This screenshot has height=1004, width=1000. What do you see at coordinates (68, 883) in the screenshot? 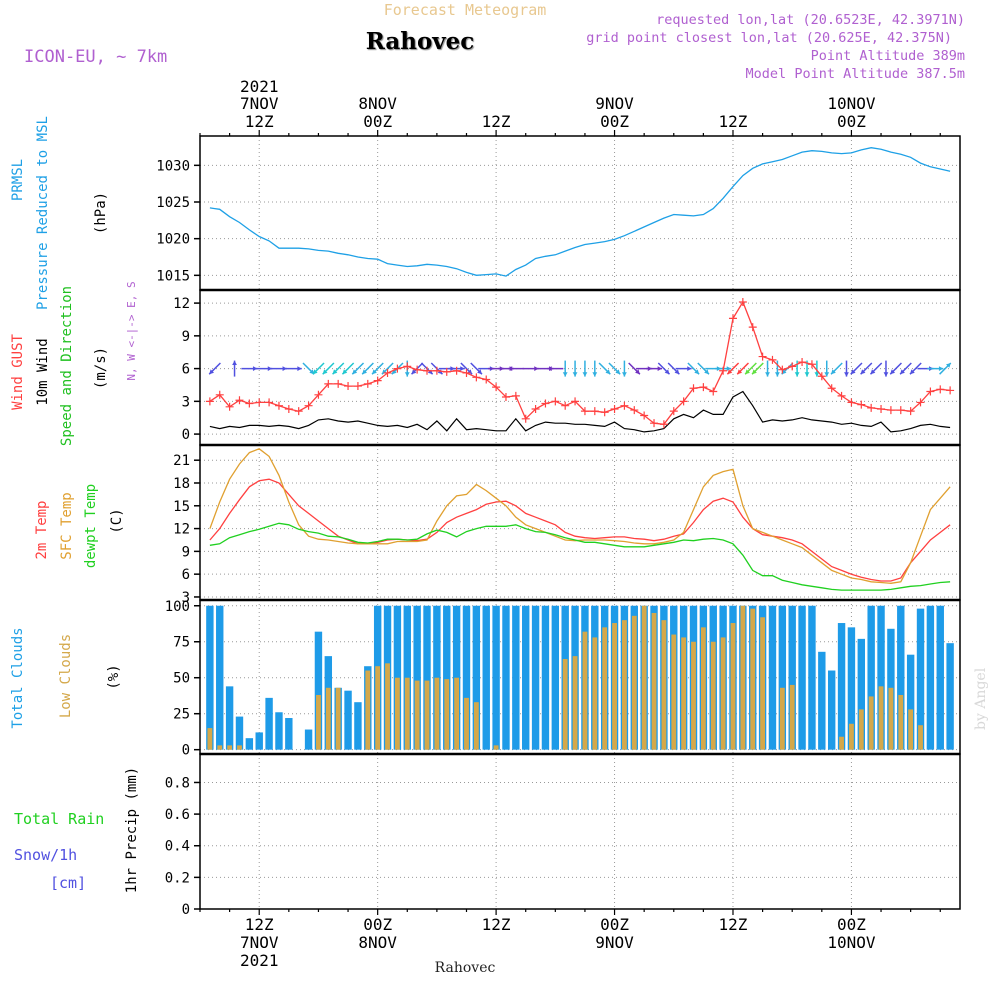
I see `snow-unit-label: [cm]` at bounding box center [68, 883].